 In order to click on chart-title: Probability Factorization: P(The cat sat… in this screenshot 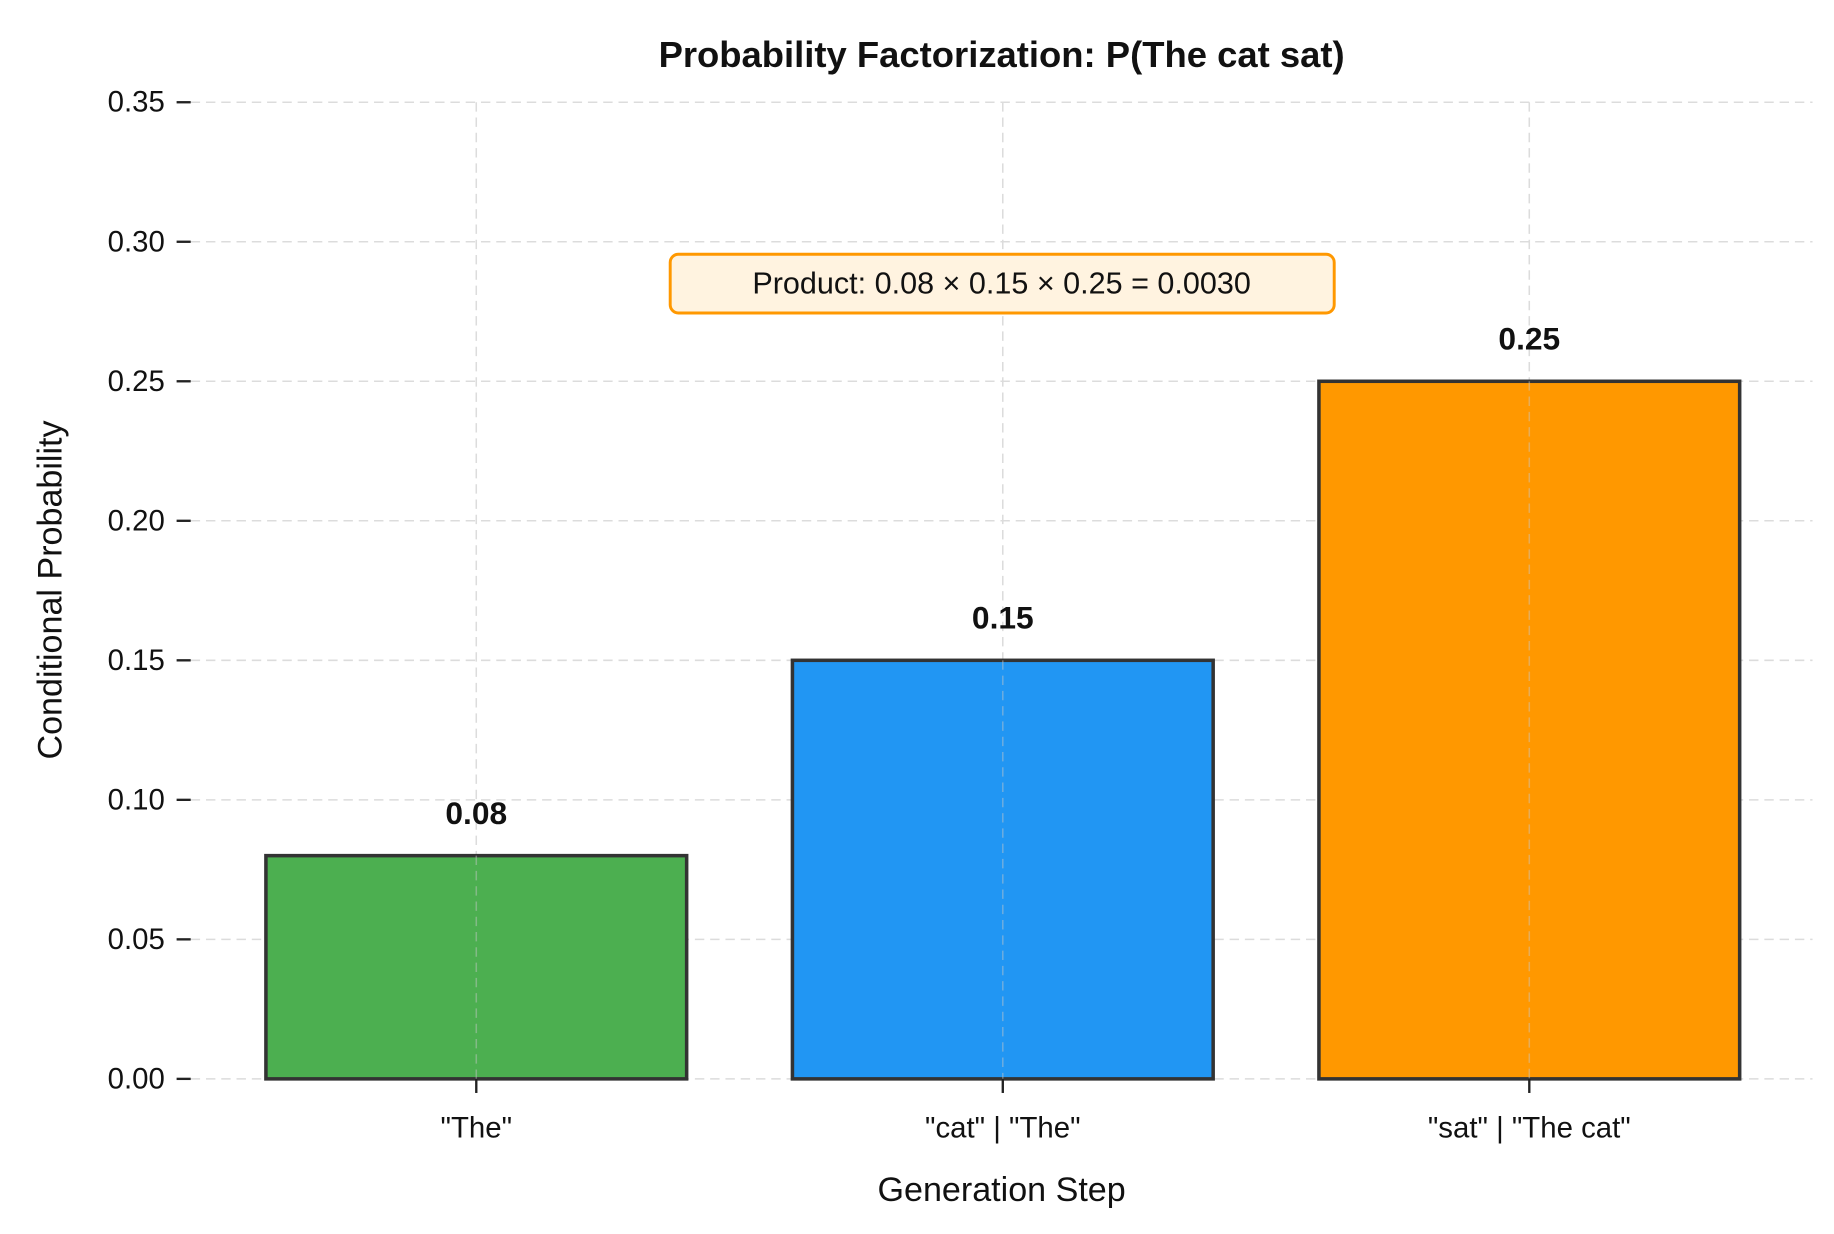, I will do `click(1002, 54)`.